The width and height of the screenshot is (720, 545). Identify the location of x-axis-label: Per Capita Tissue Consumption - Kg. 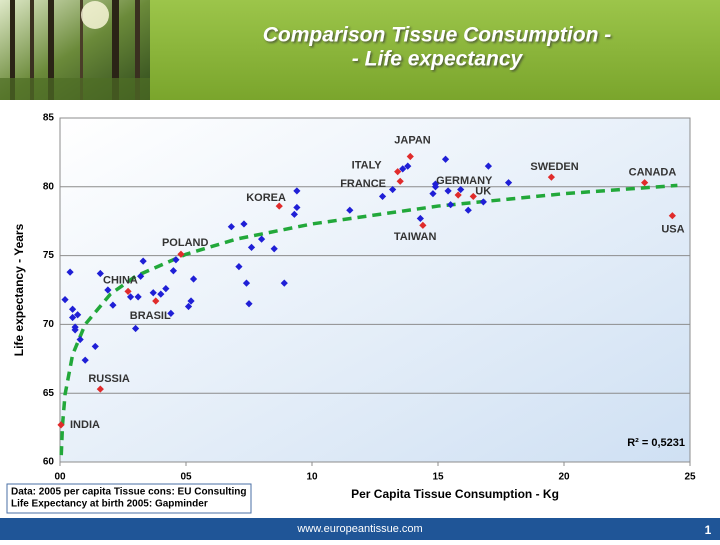
(455, 494).